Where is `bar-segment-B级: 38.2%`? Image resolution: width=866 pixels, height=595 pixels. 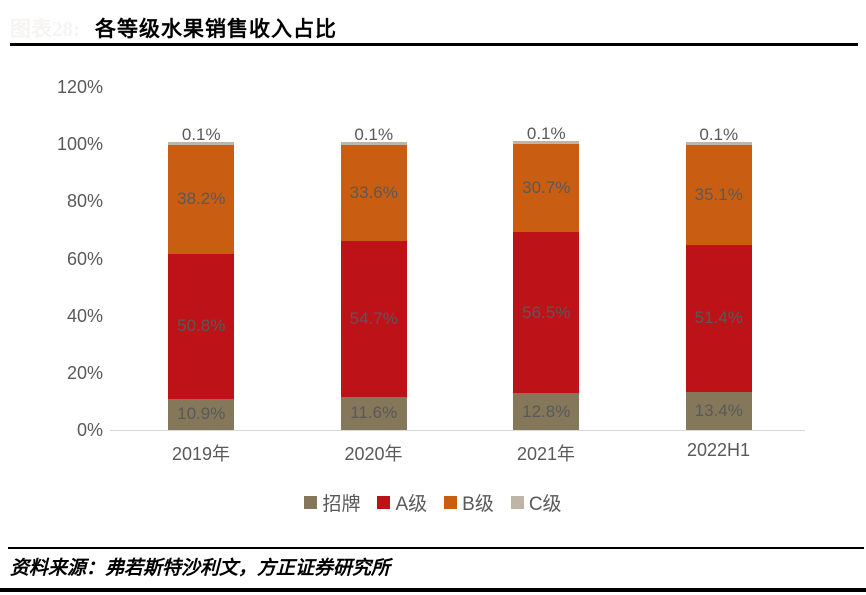
bar-segment-B级: 38.2% is located at coordinates (201, 199).